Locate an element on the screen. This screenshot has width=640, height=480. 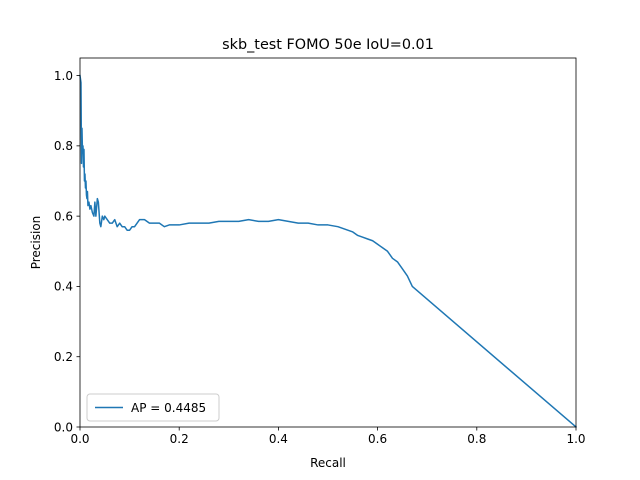
x-axis-label: Recall is located at coordinates (328, 463).